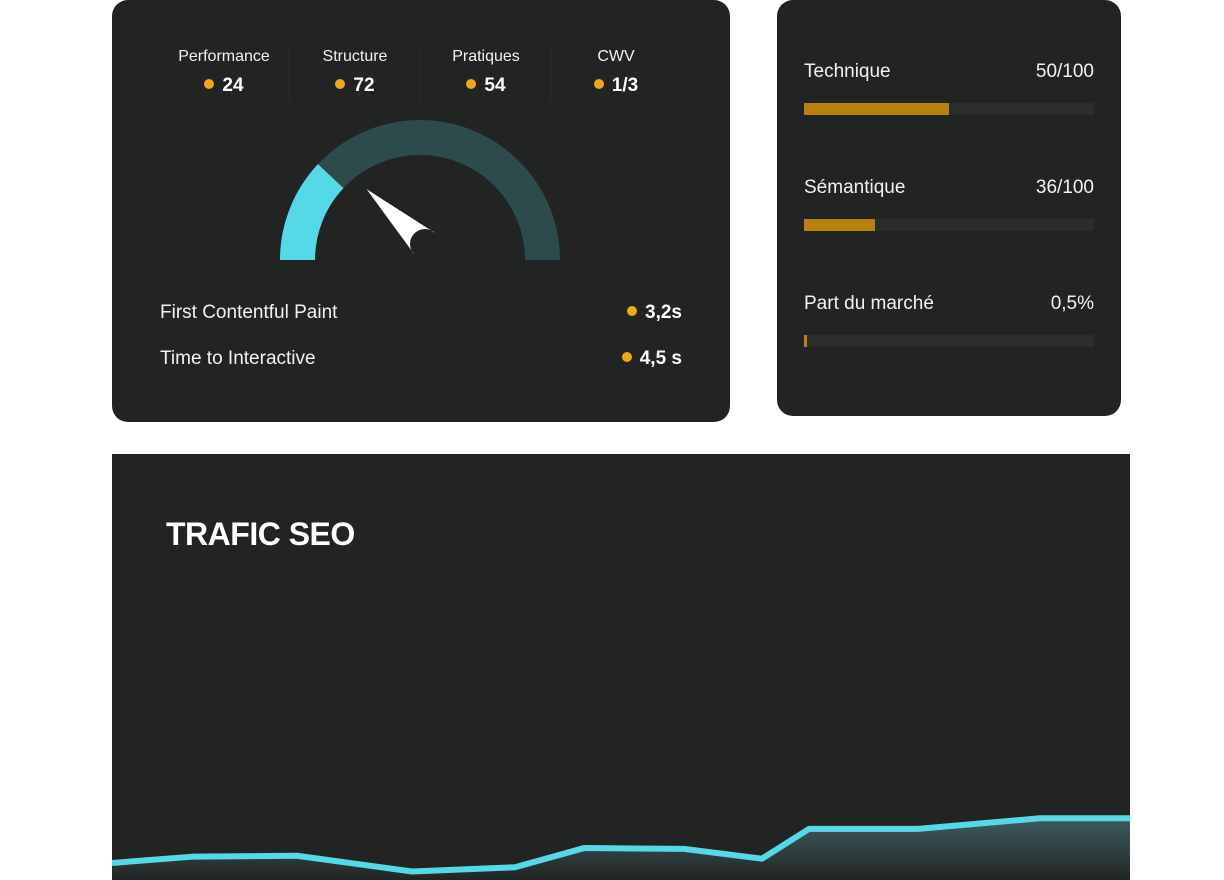 Image resolution: width=1224 pixels, height=880 pixels. I want to click on tti-value-row: 4,5 s, so click(651, 359).